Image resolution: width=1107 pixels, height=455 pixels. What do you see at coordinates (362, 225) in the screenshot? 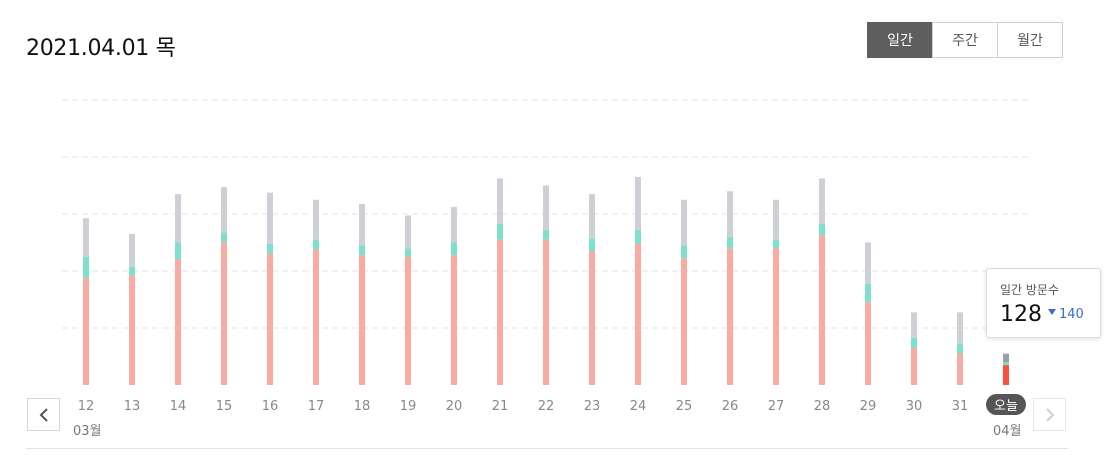
I see `bar-segment-18-s2` at bounding box center [362, 225].